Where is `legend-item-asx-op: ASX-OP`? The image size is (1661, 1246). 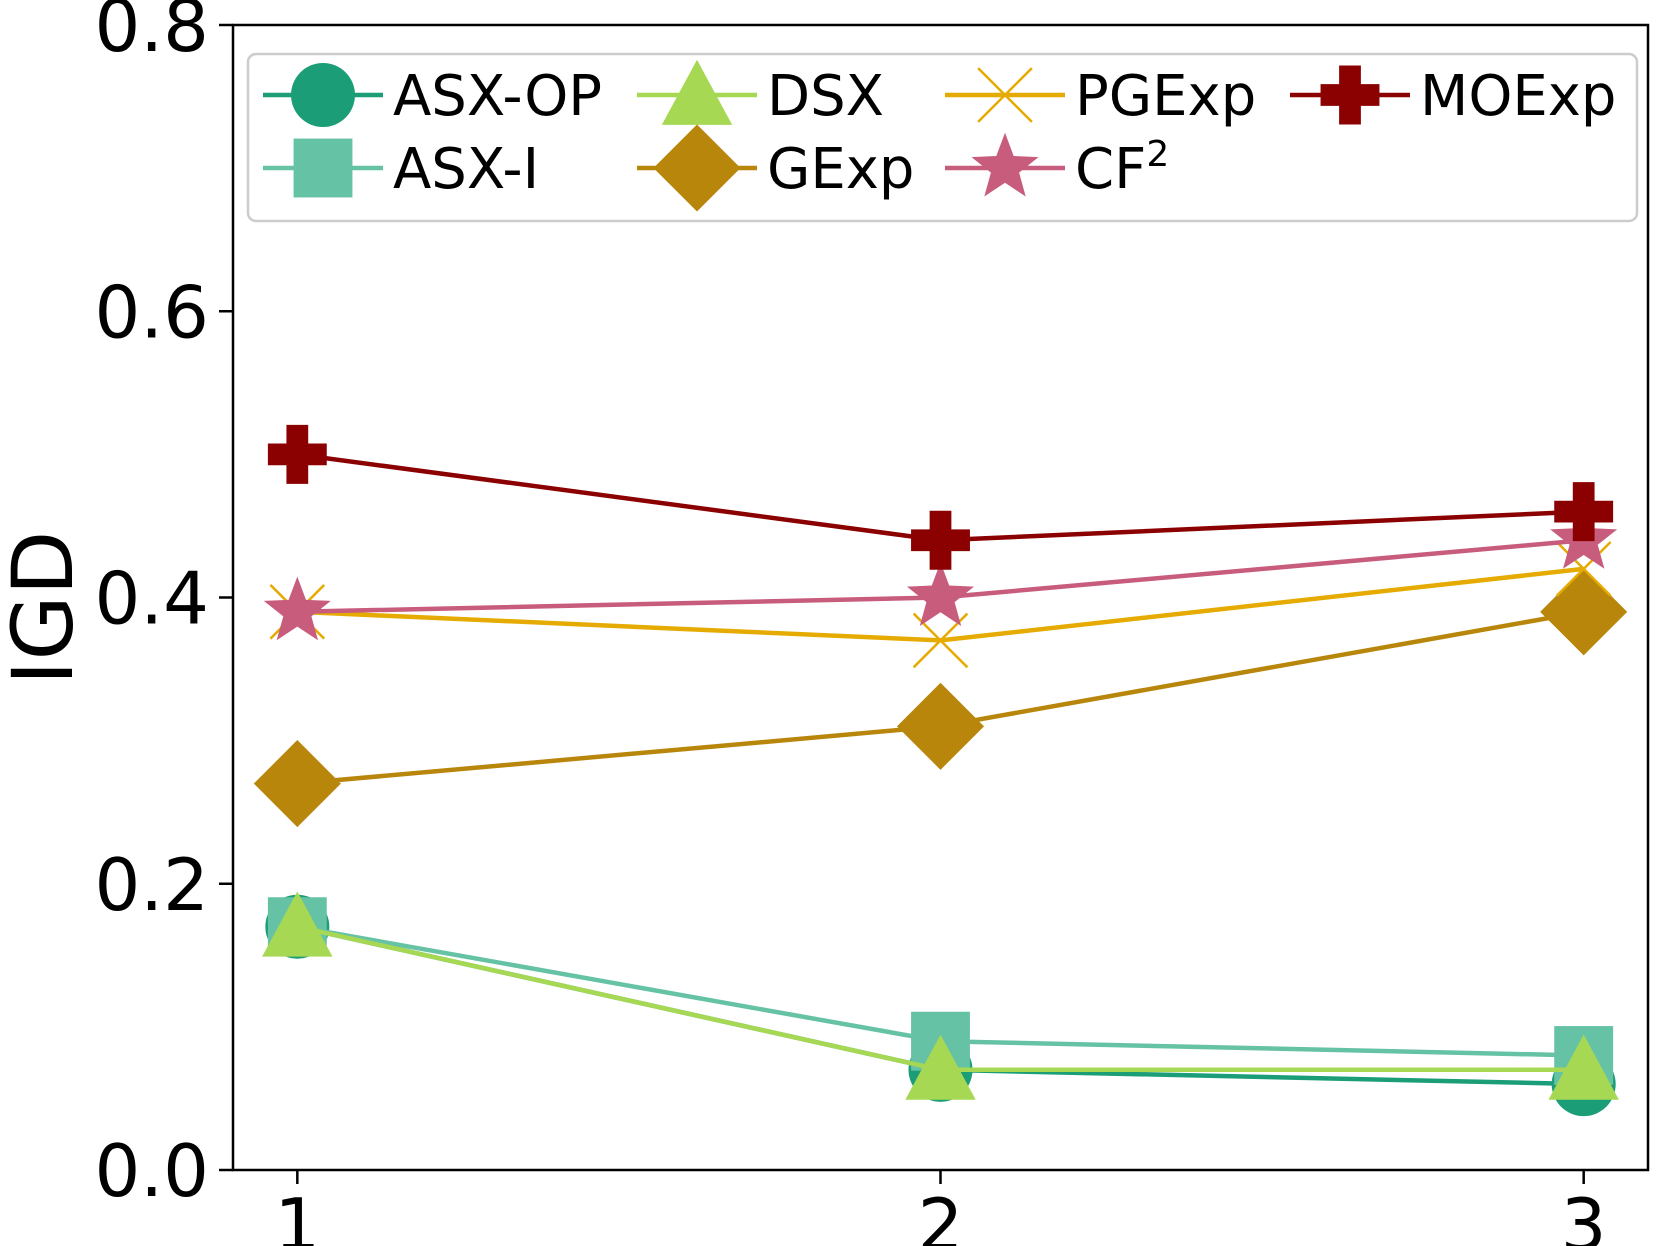 legend-item-asx-op: ASX-OP is located at coordinates (432, 96).